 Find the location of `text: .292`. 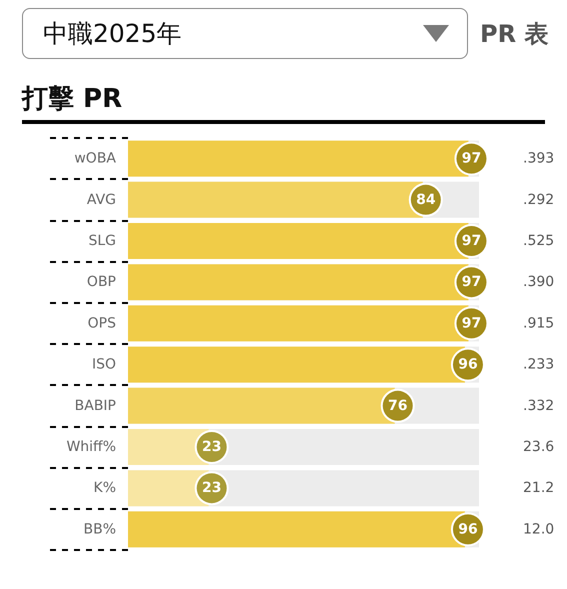

text: .292 is located at coordinates (538, 200).